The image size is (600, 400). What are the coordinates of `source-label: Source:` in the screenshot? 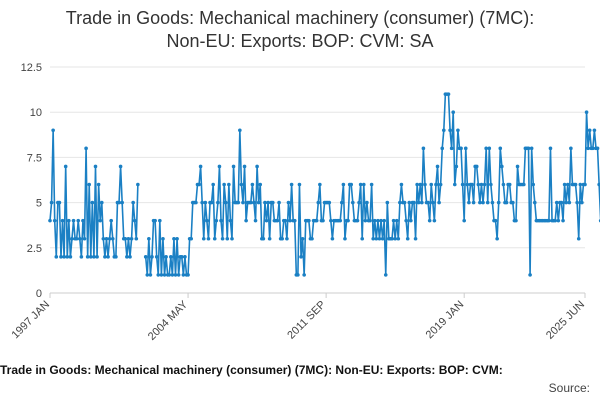 It's located at (569, 388).